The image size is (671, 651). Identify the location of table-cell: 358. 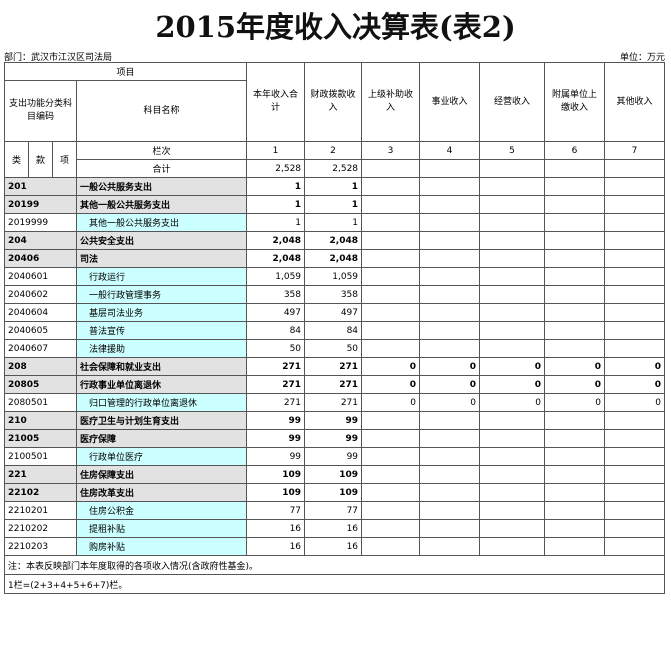
(333, 294).